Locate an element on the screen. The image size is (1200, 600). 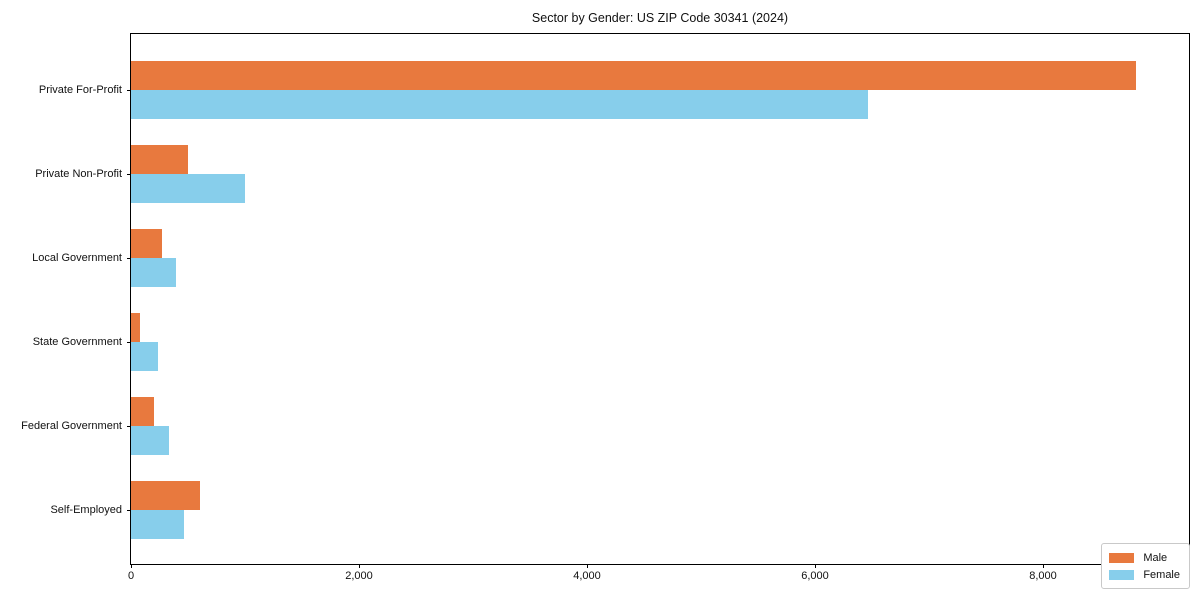
y-axis-label-state-government: State Government is located at coordinates (77, 342).